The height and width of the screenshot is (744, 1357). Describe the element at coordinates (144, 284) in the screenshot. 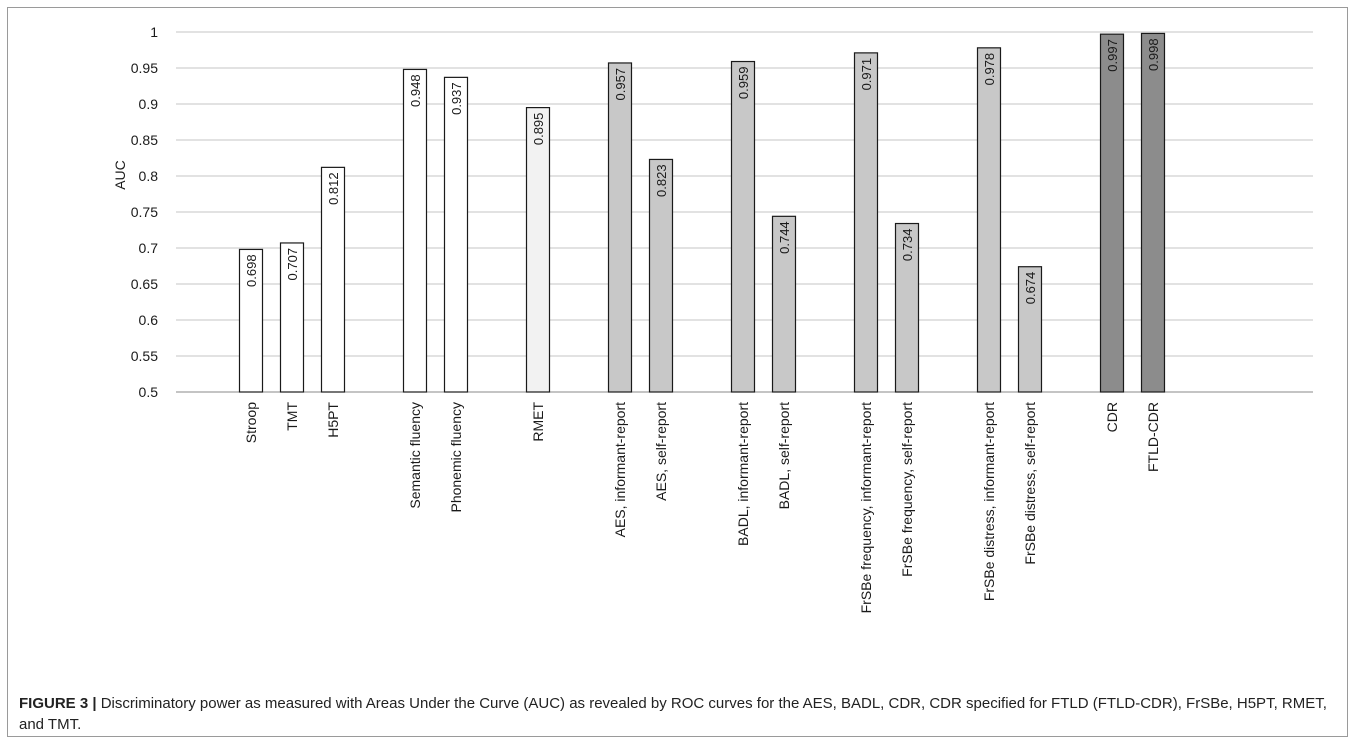

I see `y-tick-label: 0.65` at that location.